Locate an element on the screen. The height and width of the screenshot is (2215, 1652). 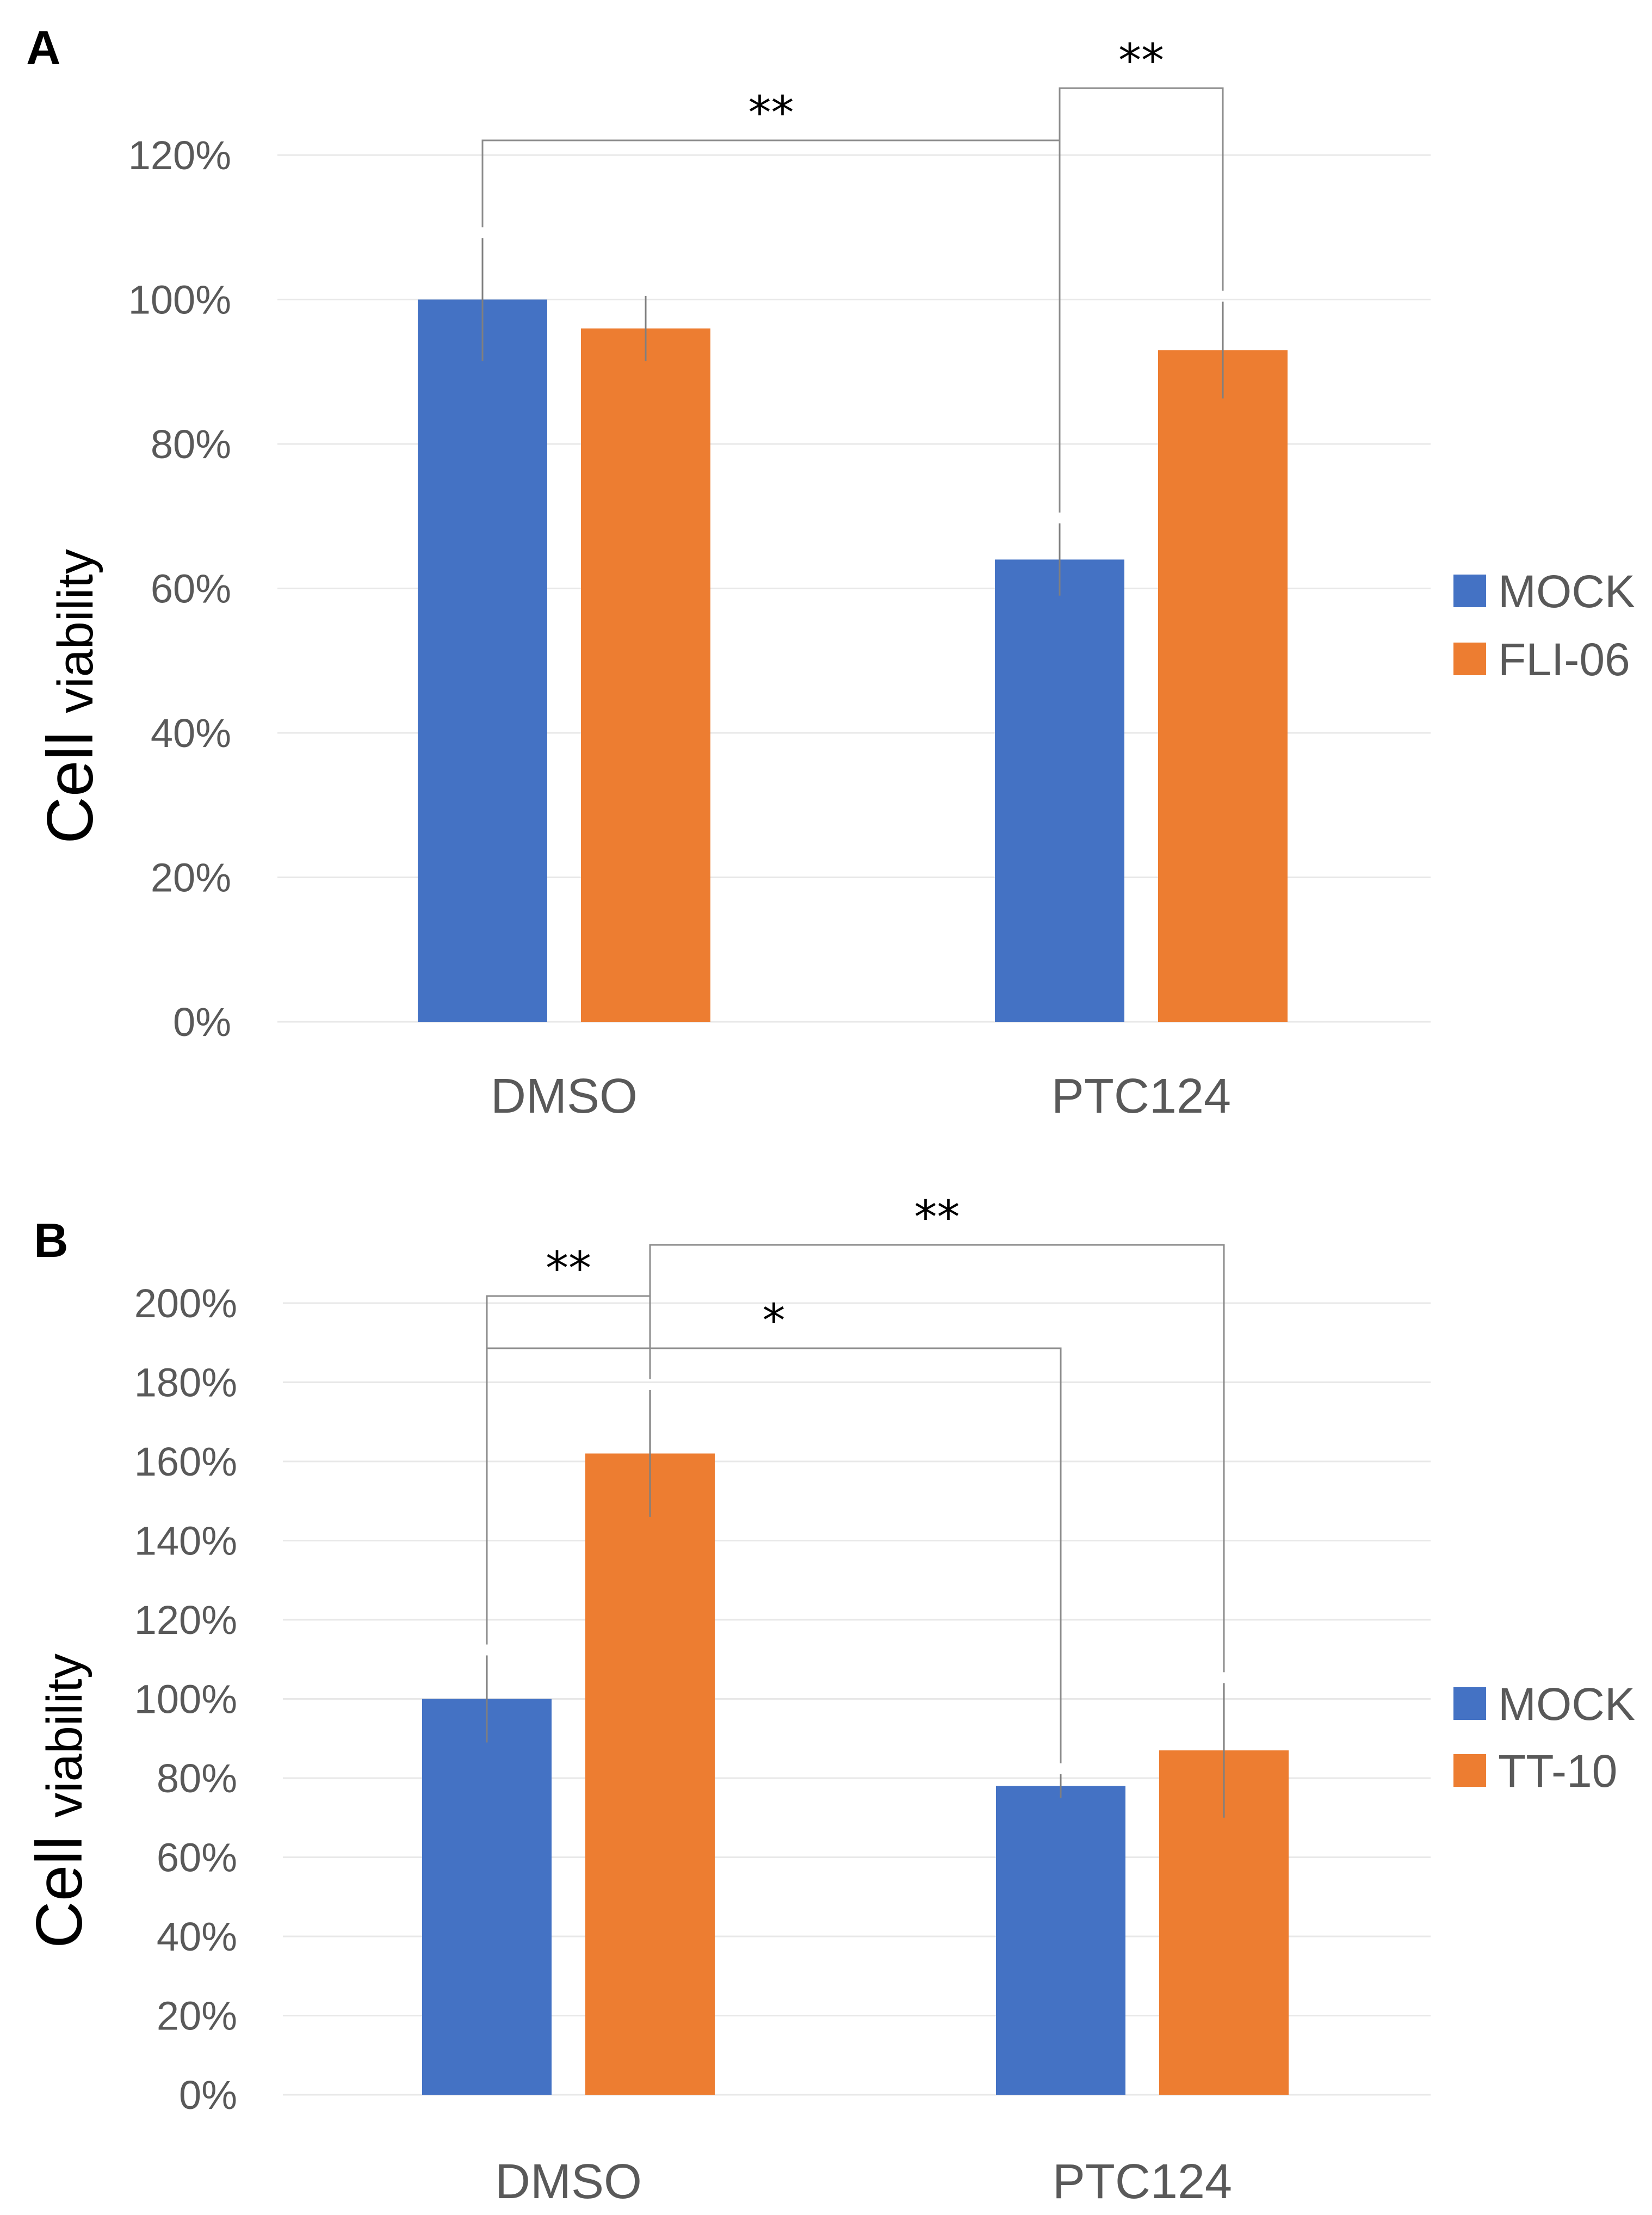
legend-entry: FLI-06 is located at coordinates (1564, 659).